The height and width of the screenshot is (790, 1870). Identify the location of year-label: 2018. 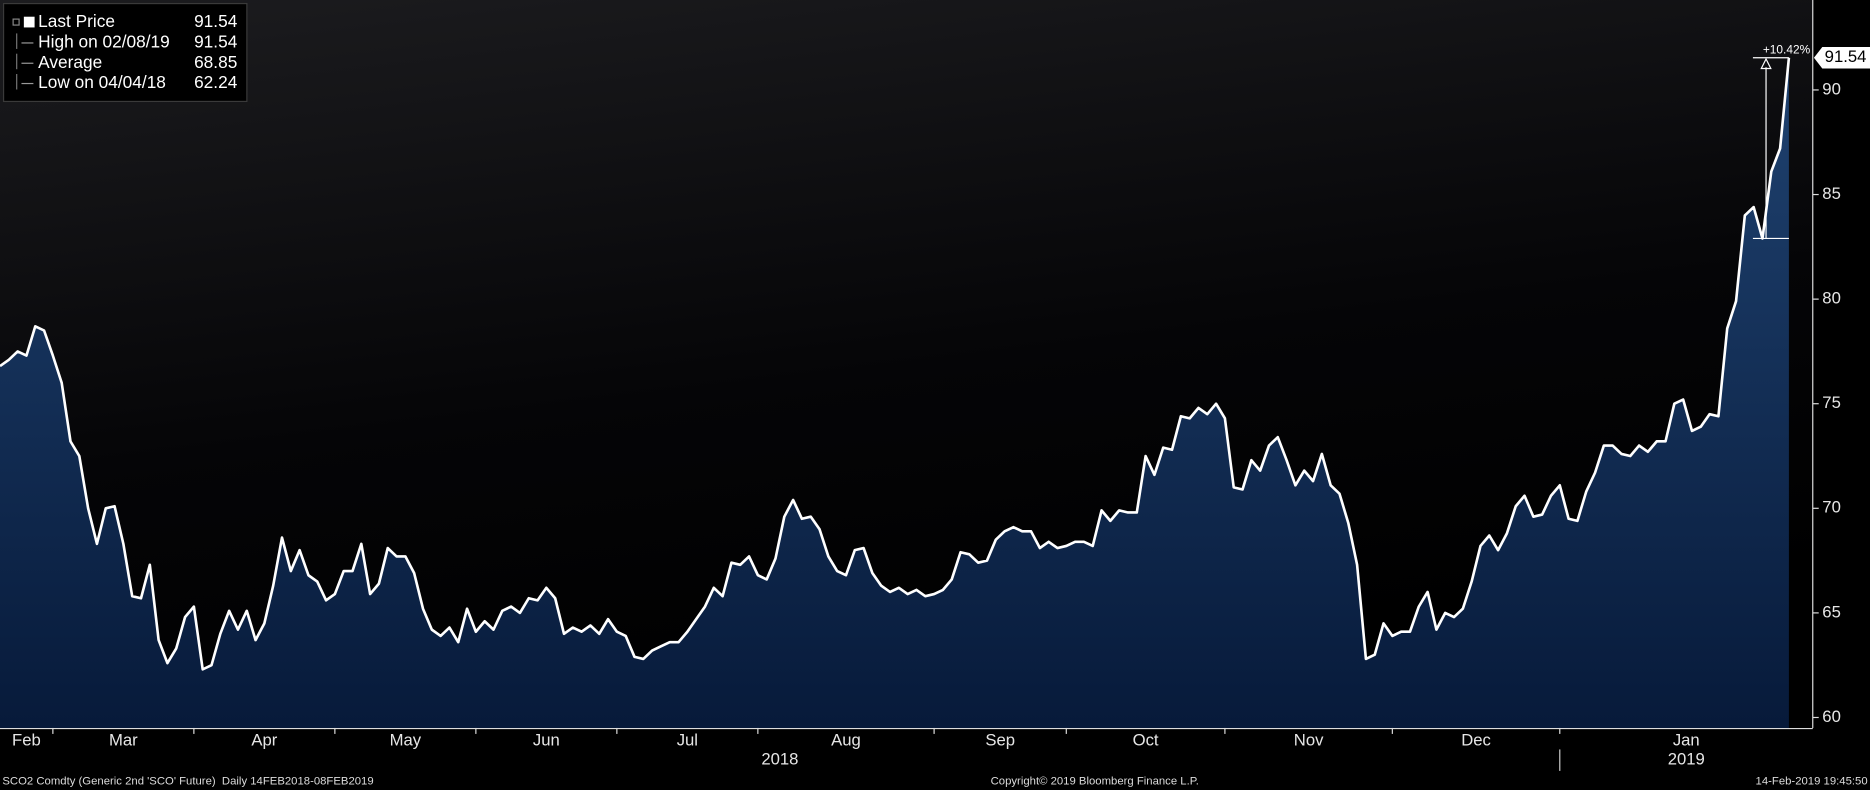
(779, 759).